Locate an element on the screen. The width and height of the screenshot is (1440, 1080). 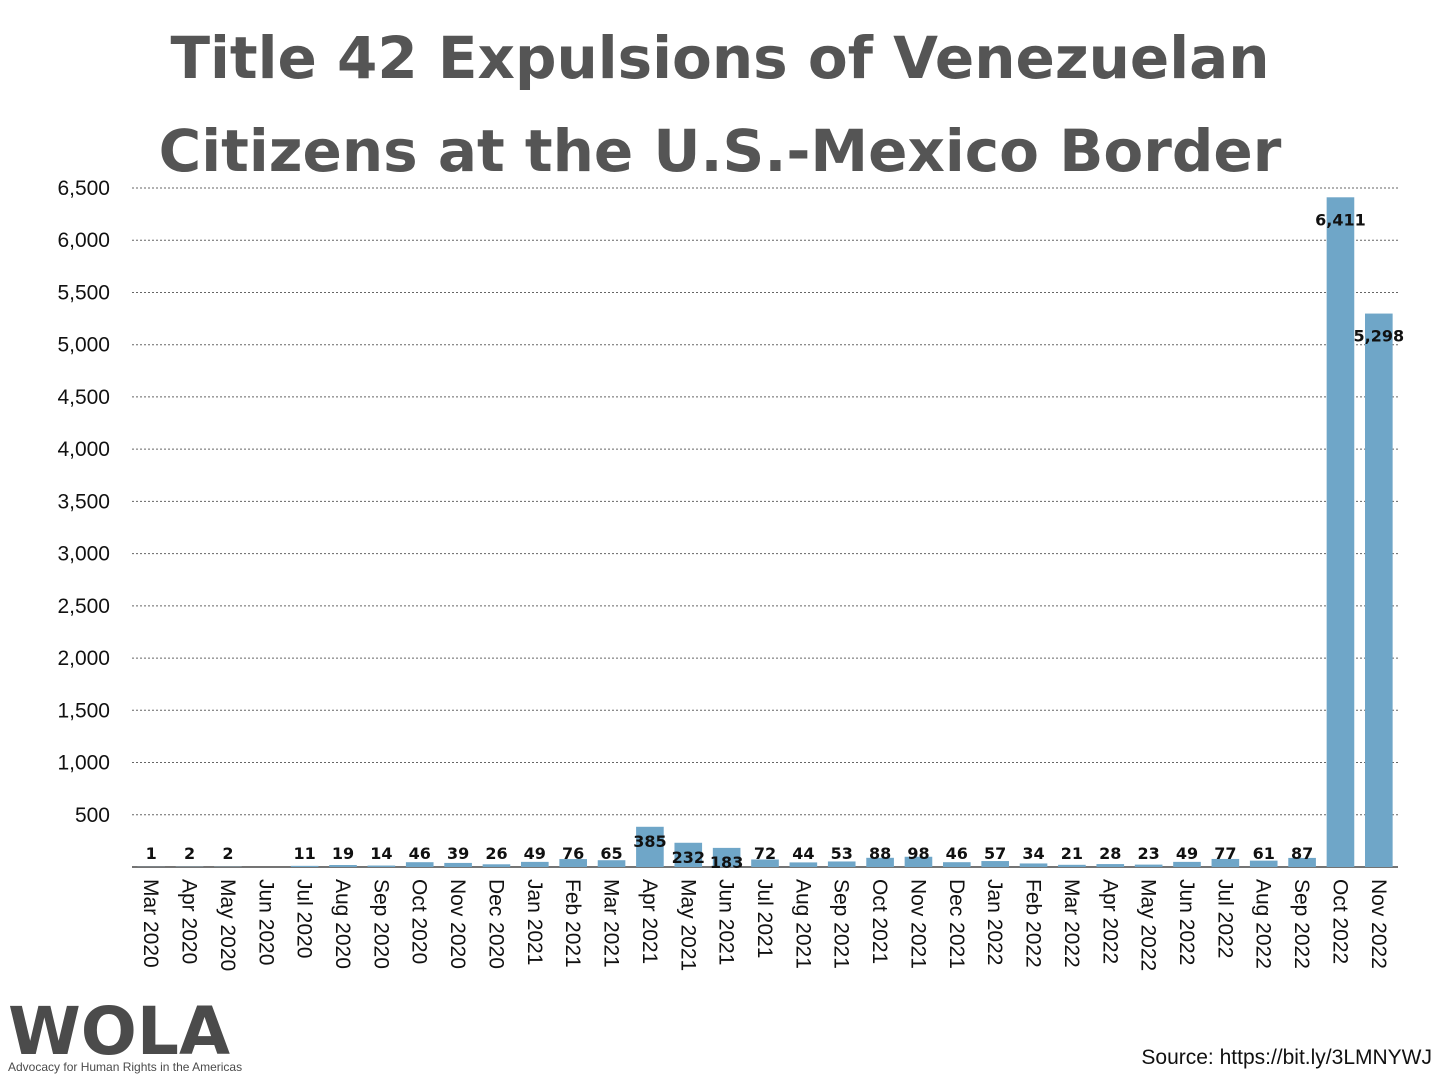
x-tick-label: Aug 2022 is located at coordinates (1263, 924).